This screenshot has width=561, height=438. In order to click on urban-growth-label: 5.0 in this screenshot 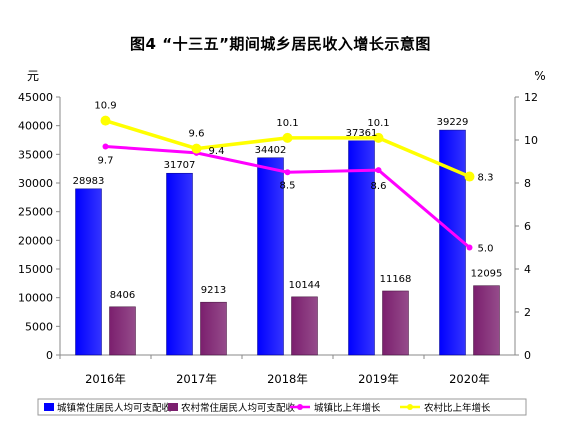, I will do `click(486, 249)`.